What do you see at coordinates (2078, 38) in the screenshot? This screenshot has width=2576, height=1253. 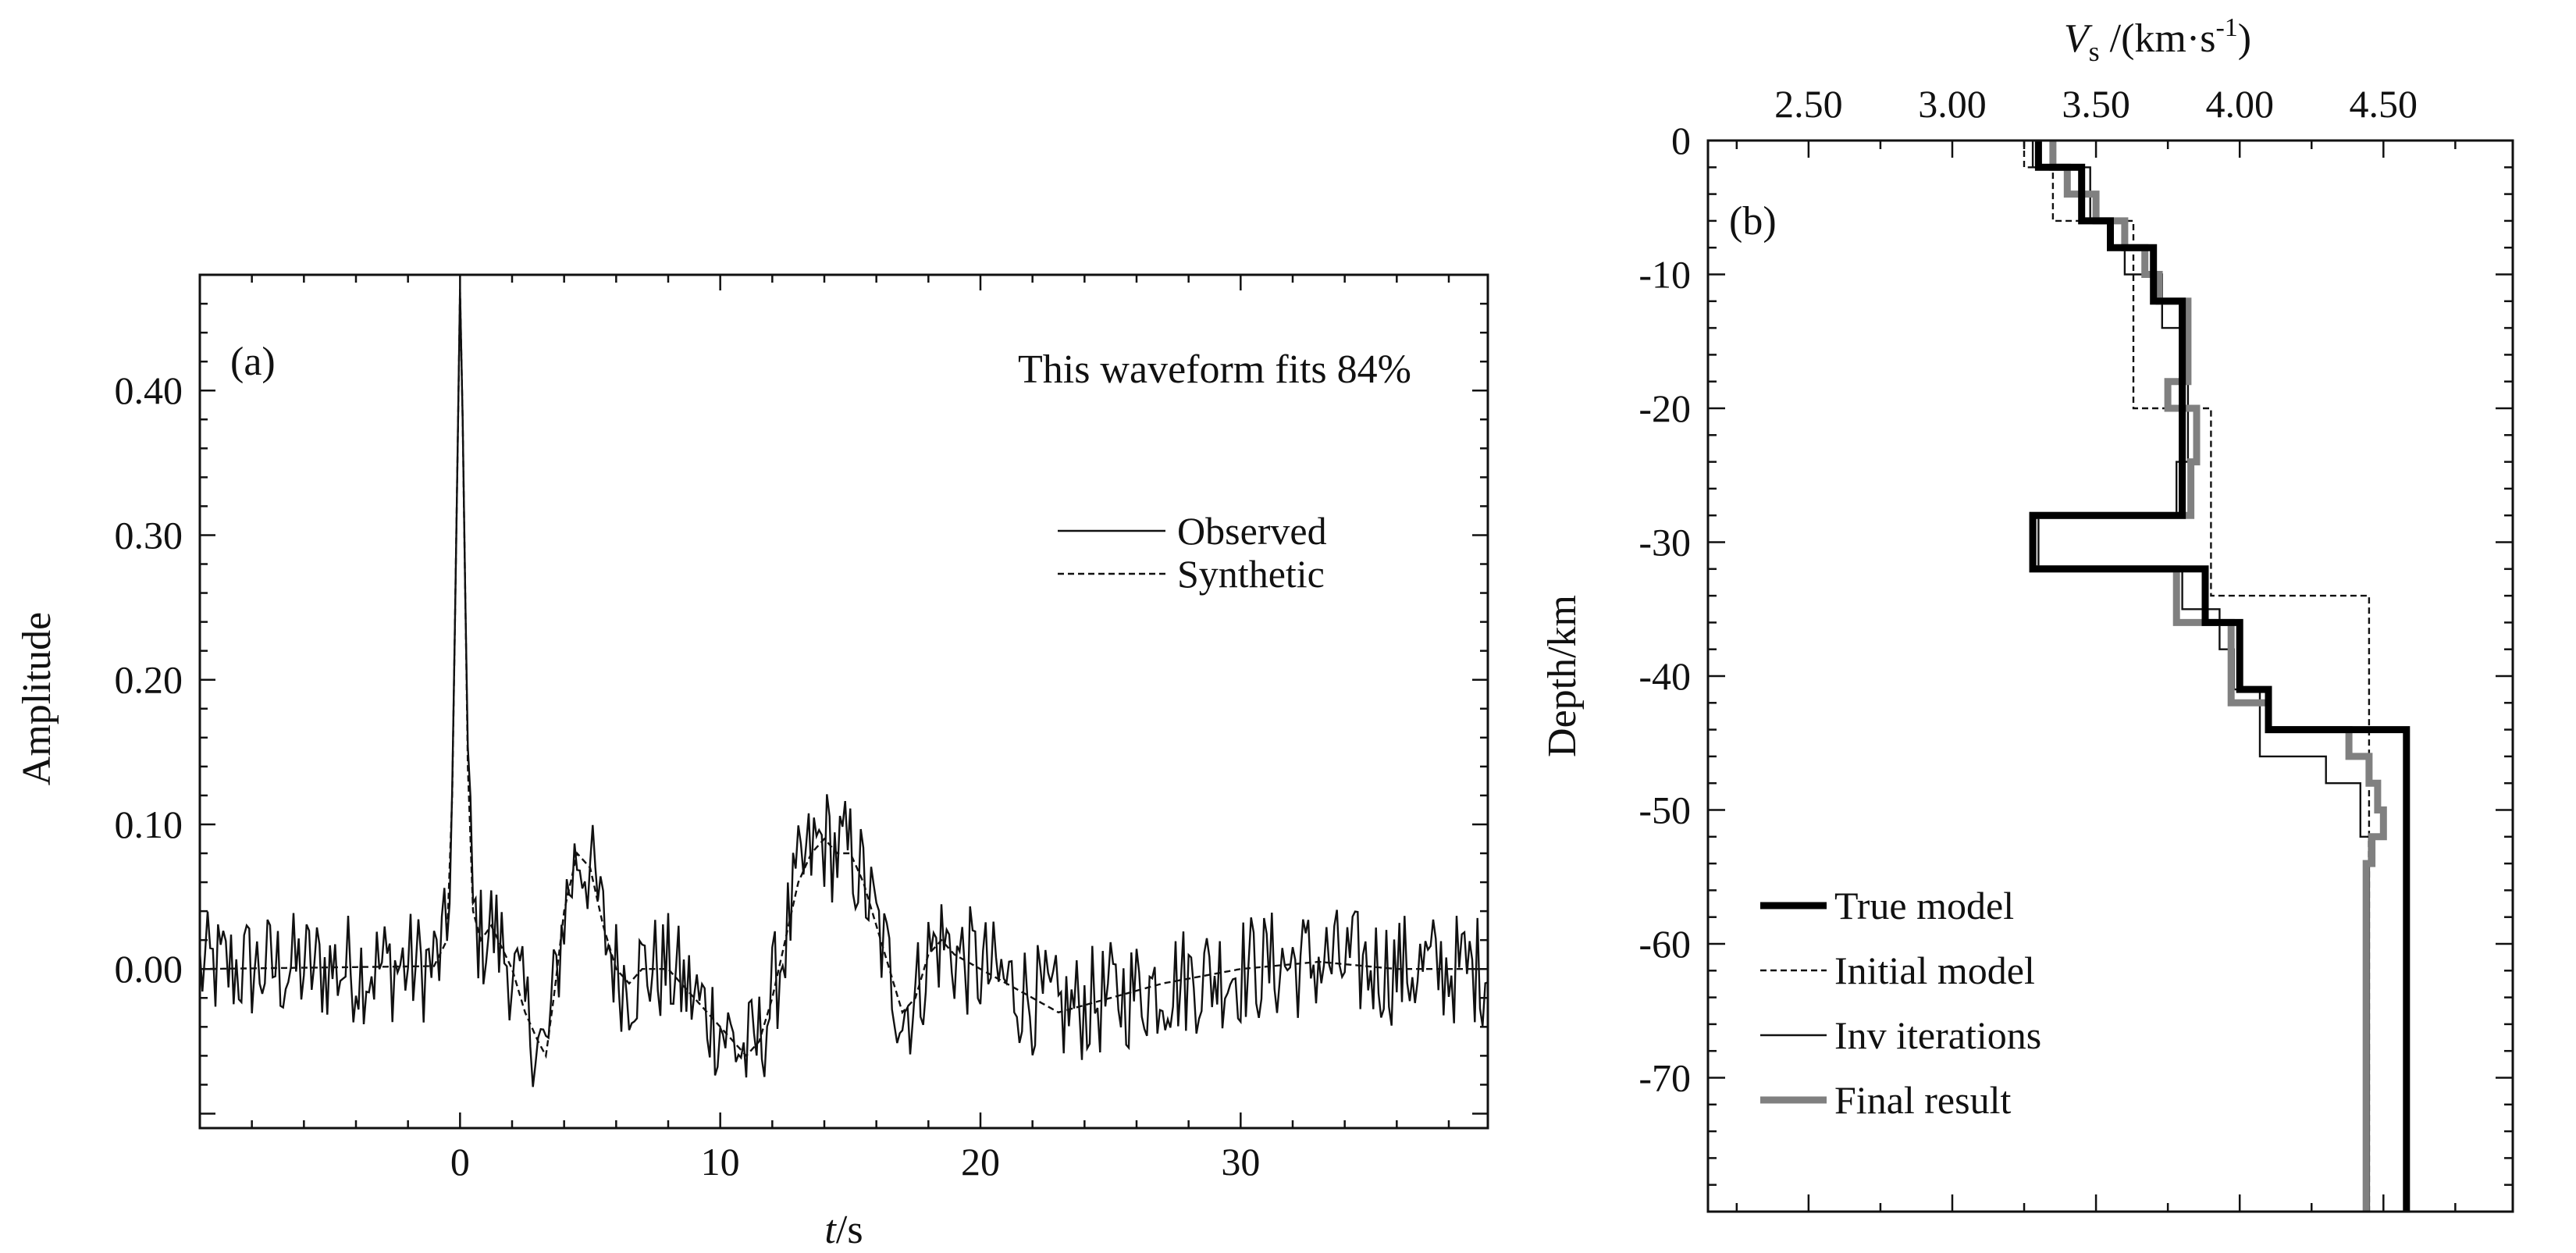 I see `vs-variable: V` at bounding box center [2078, 38].